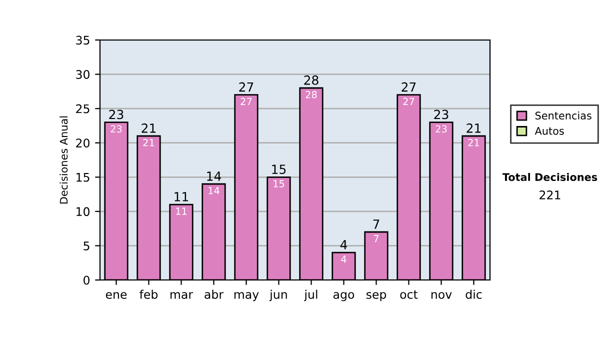 The width and height of the screenshot is (600, 340). I want to click on x-tick-label: mar, so click(182, 295).